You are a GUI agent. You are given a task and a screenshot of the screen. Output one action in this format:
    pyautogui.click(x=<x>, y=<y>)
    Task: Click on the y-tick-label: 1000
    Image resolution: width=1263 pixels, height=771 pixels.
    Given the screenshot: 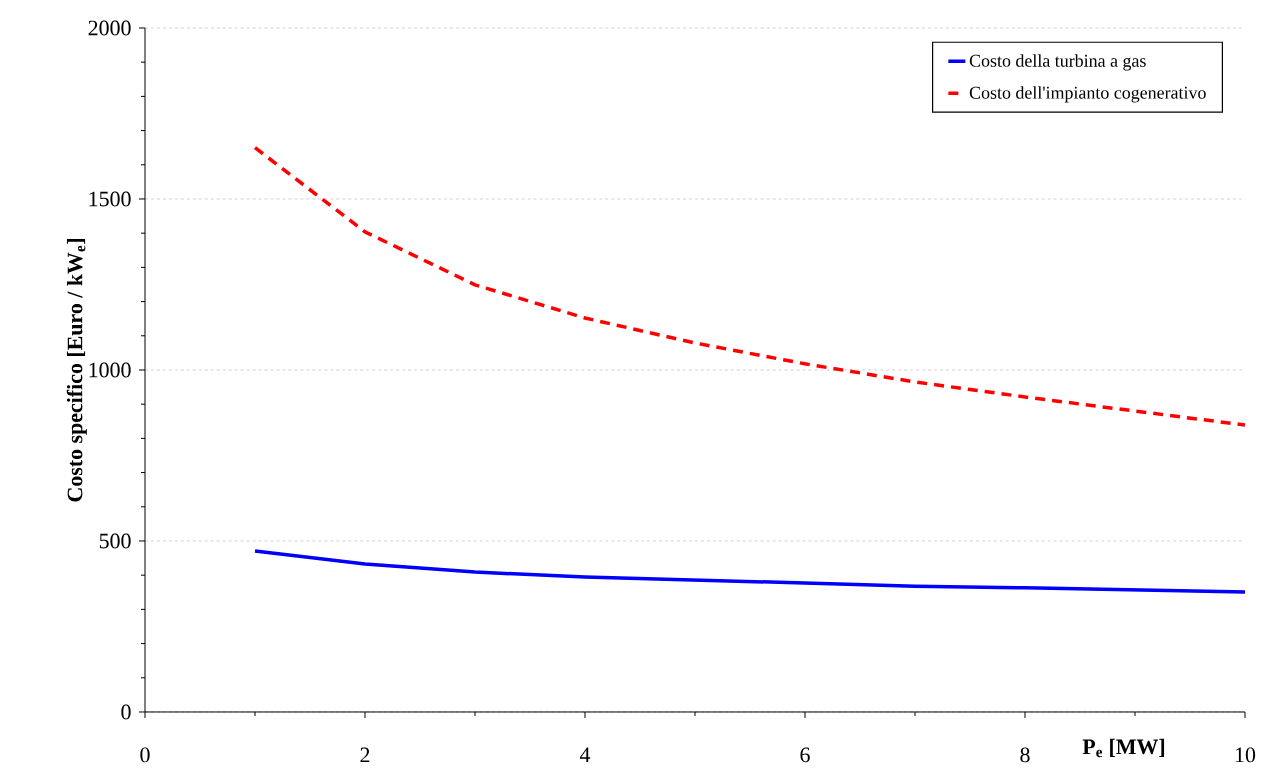 What is the action you would take?
    pyautogui.click(x=110, y=370)
    